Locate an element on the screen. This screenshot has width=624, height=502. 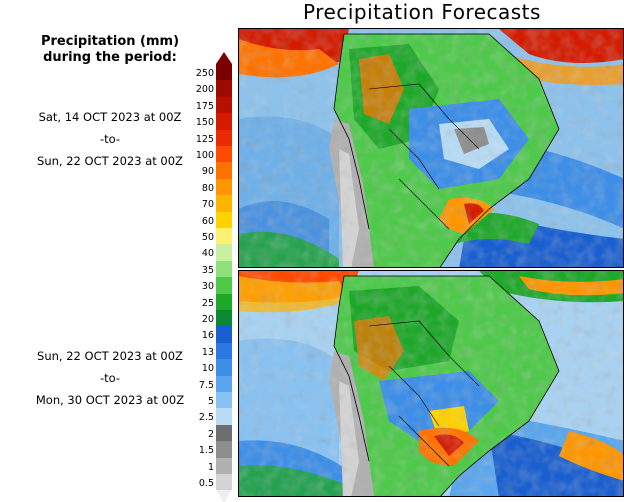
colorbar-tick-label: 0.5 is located at coordinates (206, 483).